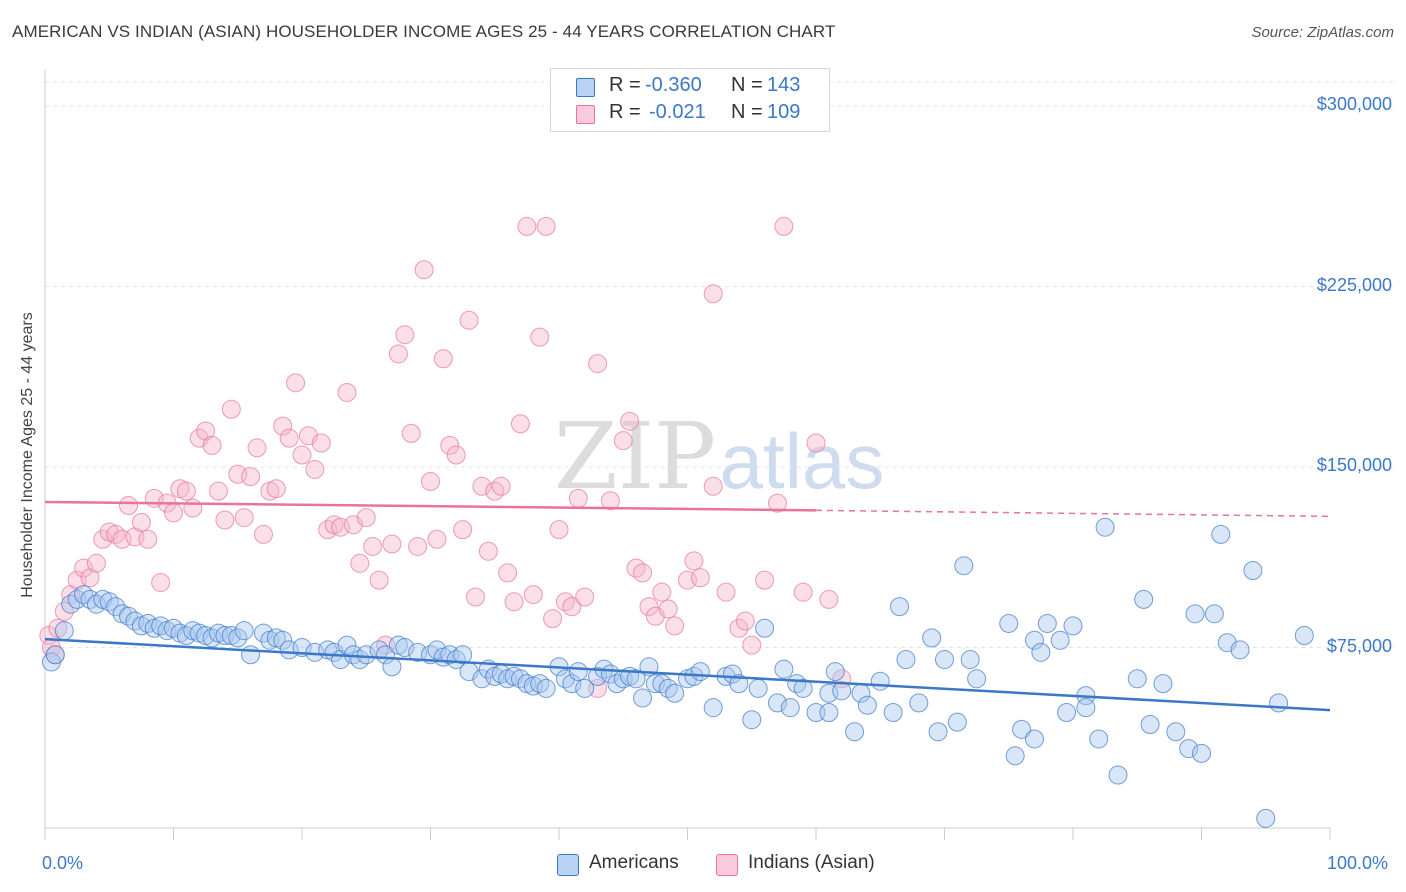 The width and height of the screenshot is (1406, 892). I want to click on n-value: 143, so click(784, 85).